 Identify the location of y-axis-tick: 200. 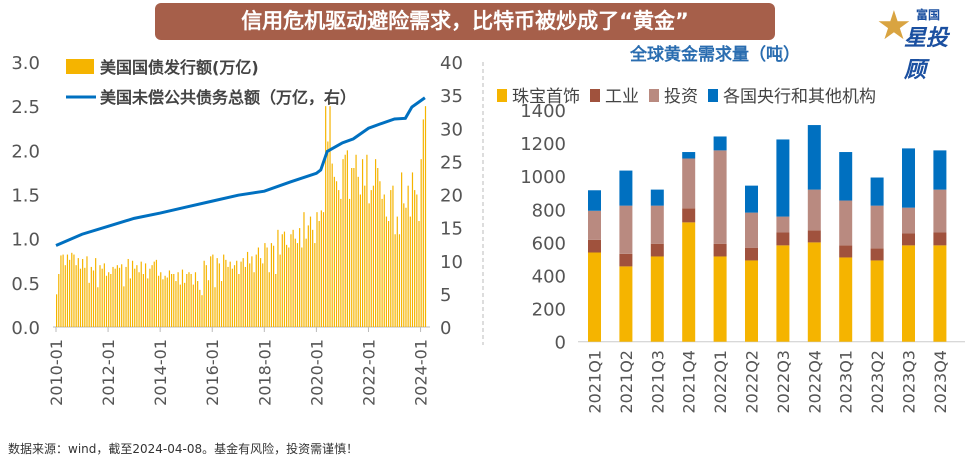
(549, 310).